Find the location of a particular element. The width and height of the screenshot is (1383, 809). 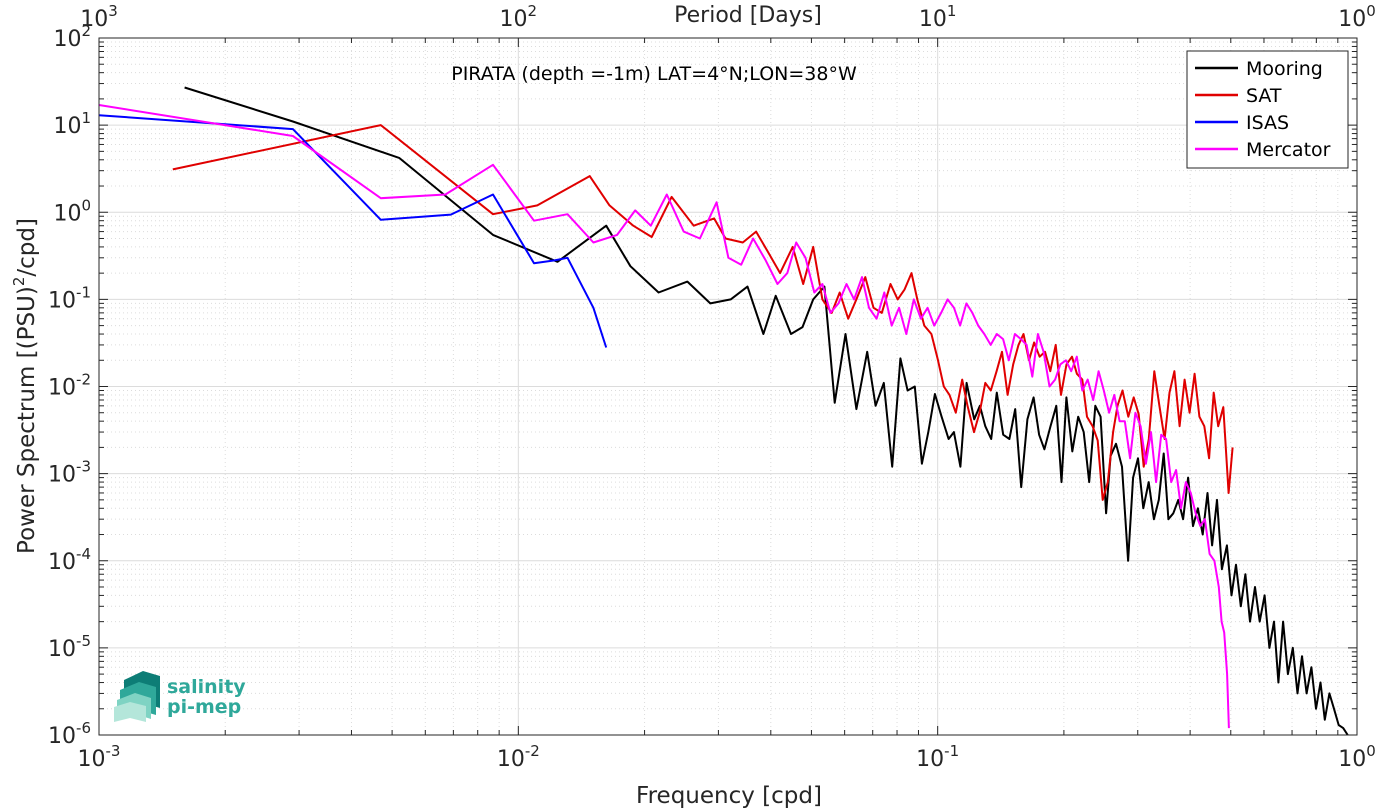

y-tick-label: 10¹ is located at coordinates (72, 124).